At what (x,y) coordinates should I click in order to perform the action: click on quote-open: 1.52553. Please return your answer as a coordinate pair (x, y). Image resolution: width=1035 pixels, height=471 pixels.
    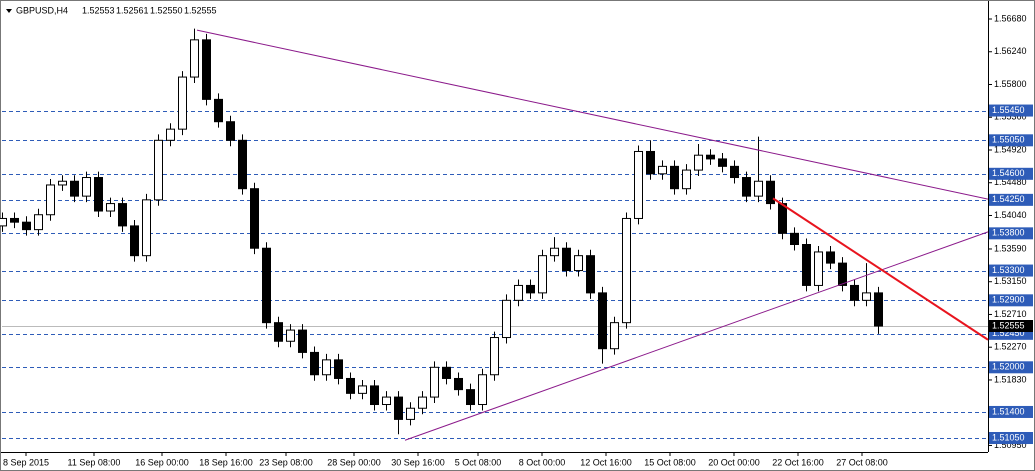
    Looking at the image, I should click on (98, 10).